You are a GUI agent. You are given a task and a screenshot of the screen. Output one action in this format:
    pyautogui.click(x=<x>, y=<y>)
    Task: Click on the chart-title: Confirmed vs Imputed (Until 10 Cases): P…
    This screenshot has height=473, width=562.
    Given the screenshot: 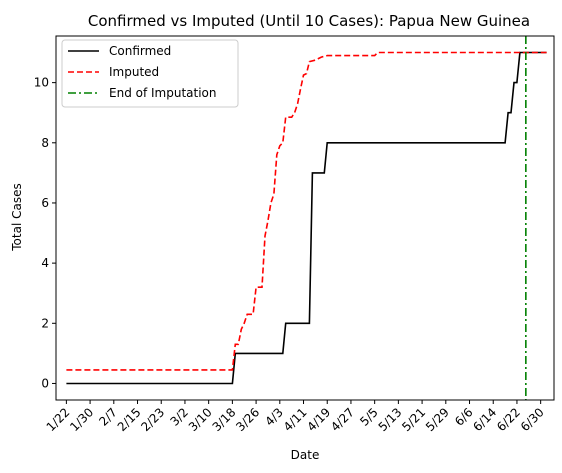 What is the action you would take?
    pyautogui.click(x=309, y=21)
    